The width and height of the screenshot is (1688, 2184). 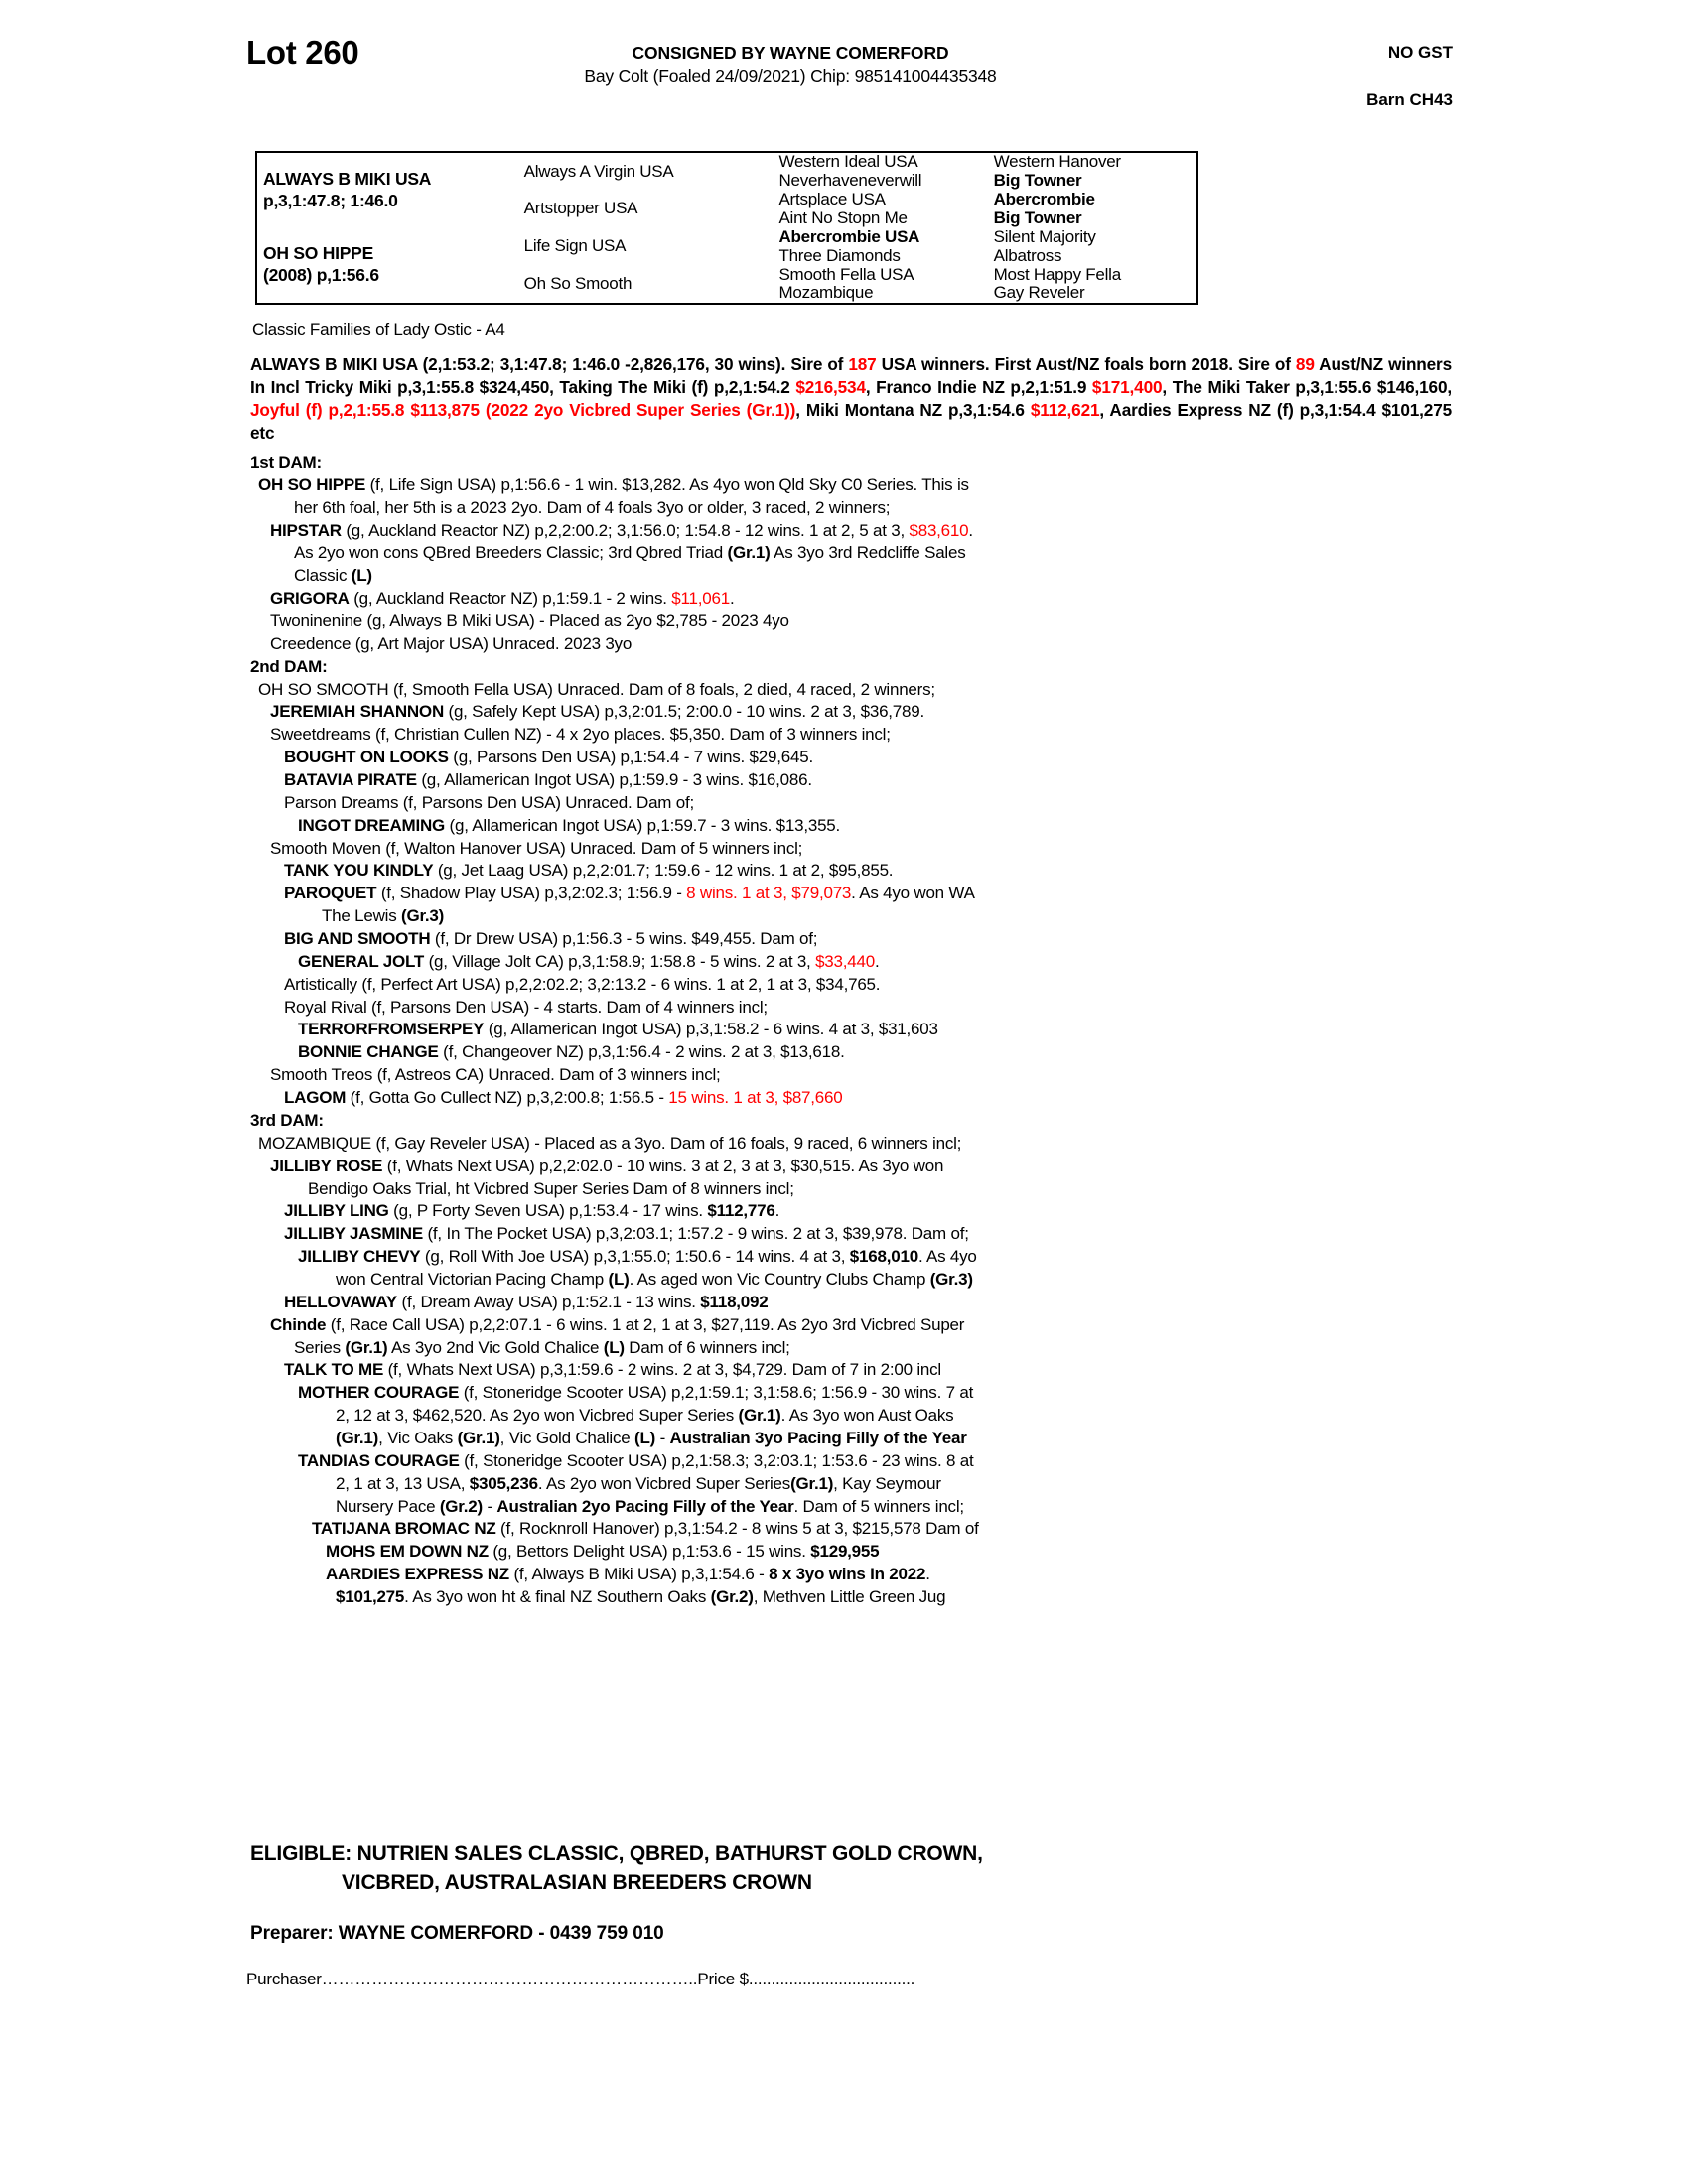 I want to click on great-grandparent-cell: Three Diamonds, so click(x=839, y=255).